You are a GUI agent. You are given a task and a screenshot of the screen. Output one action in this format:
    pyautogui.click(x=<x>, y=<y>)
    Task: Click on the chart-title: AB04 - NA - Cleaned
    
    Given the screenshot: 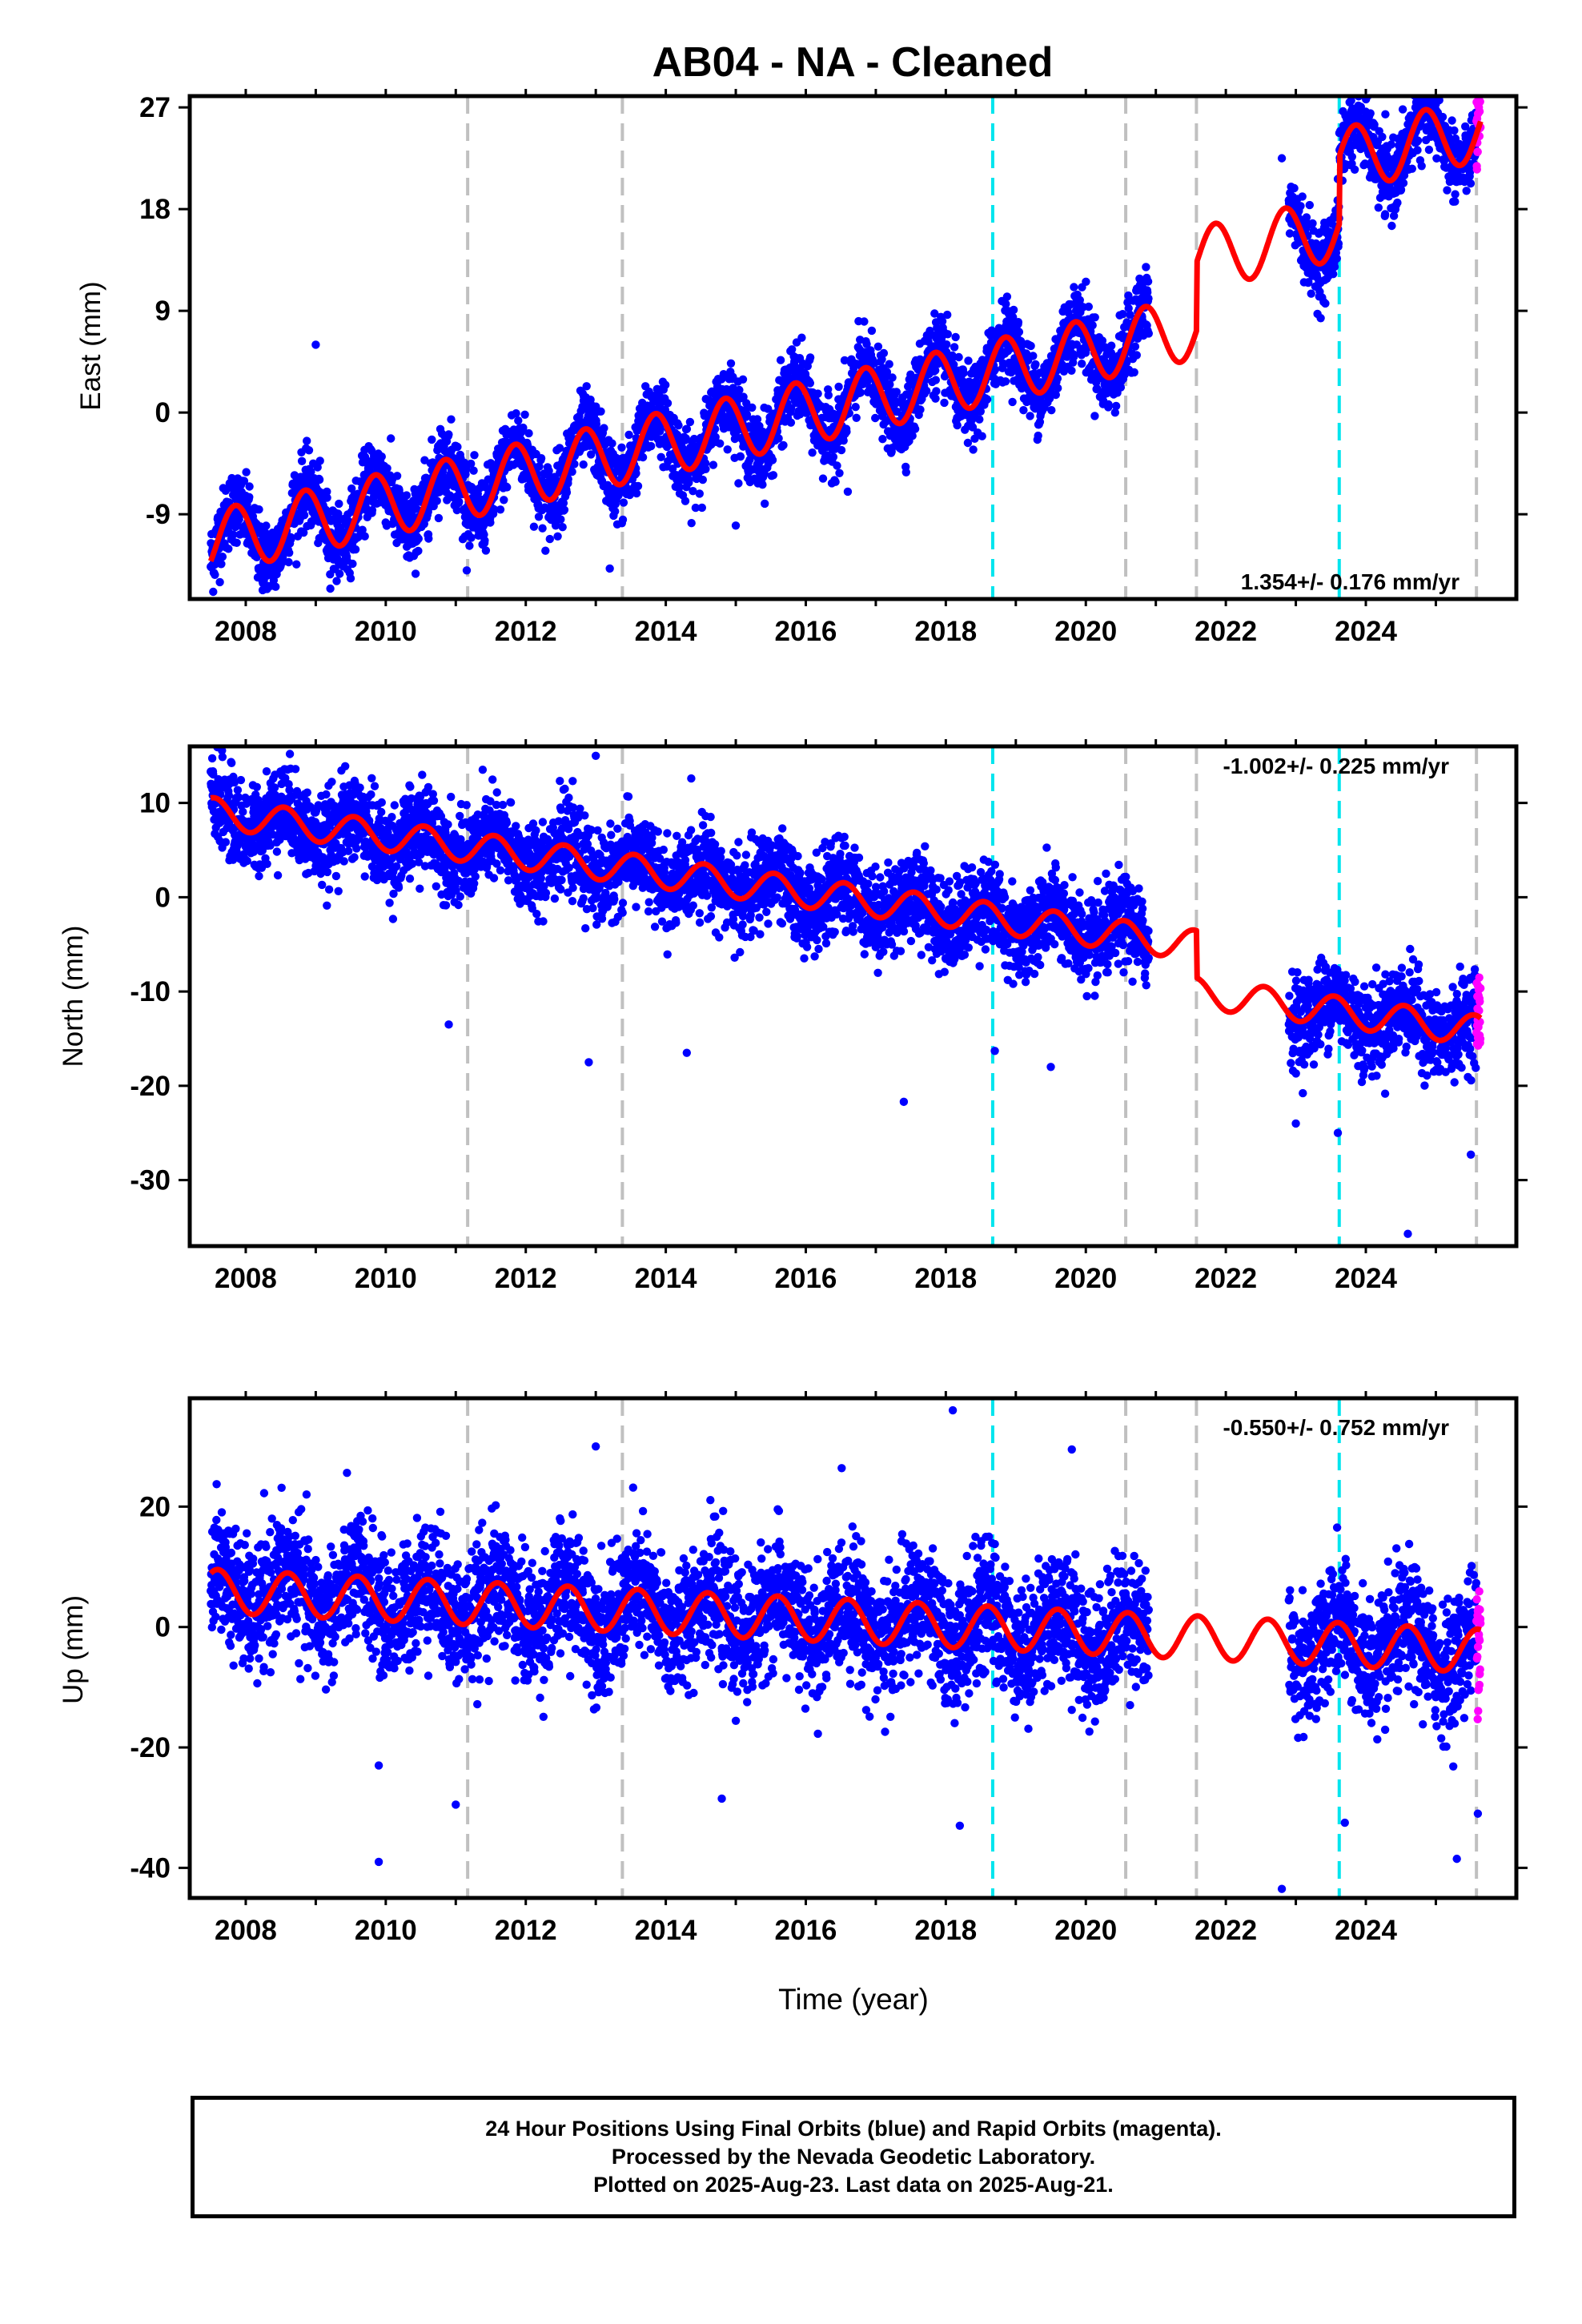 What is the action you would take?
    pyautogui.click(x=853, y=62)
    